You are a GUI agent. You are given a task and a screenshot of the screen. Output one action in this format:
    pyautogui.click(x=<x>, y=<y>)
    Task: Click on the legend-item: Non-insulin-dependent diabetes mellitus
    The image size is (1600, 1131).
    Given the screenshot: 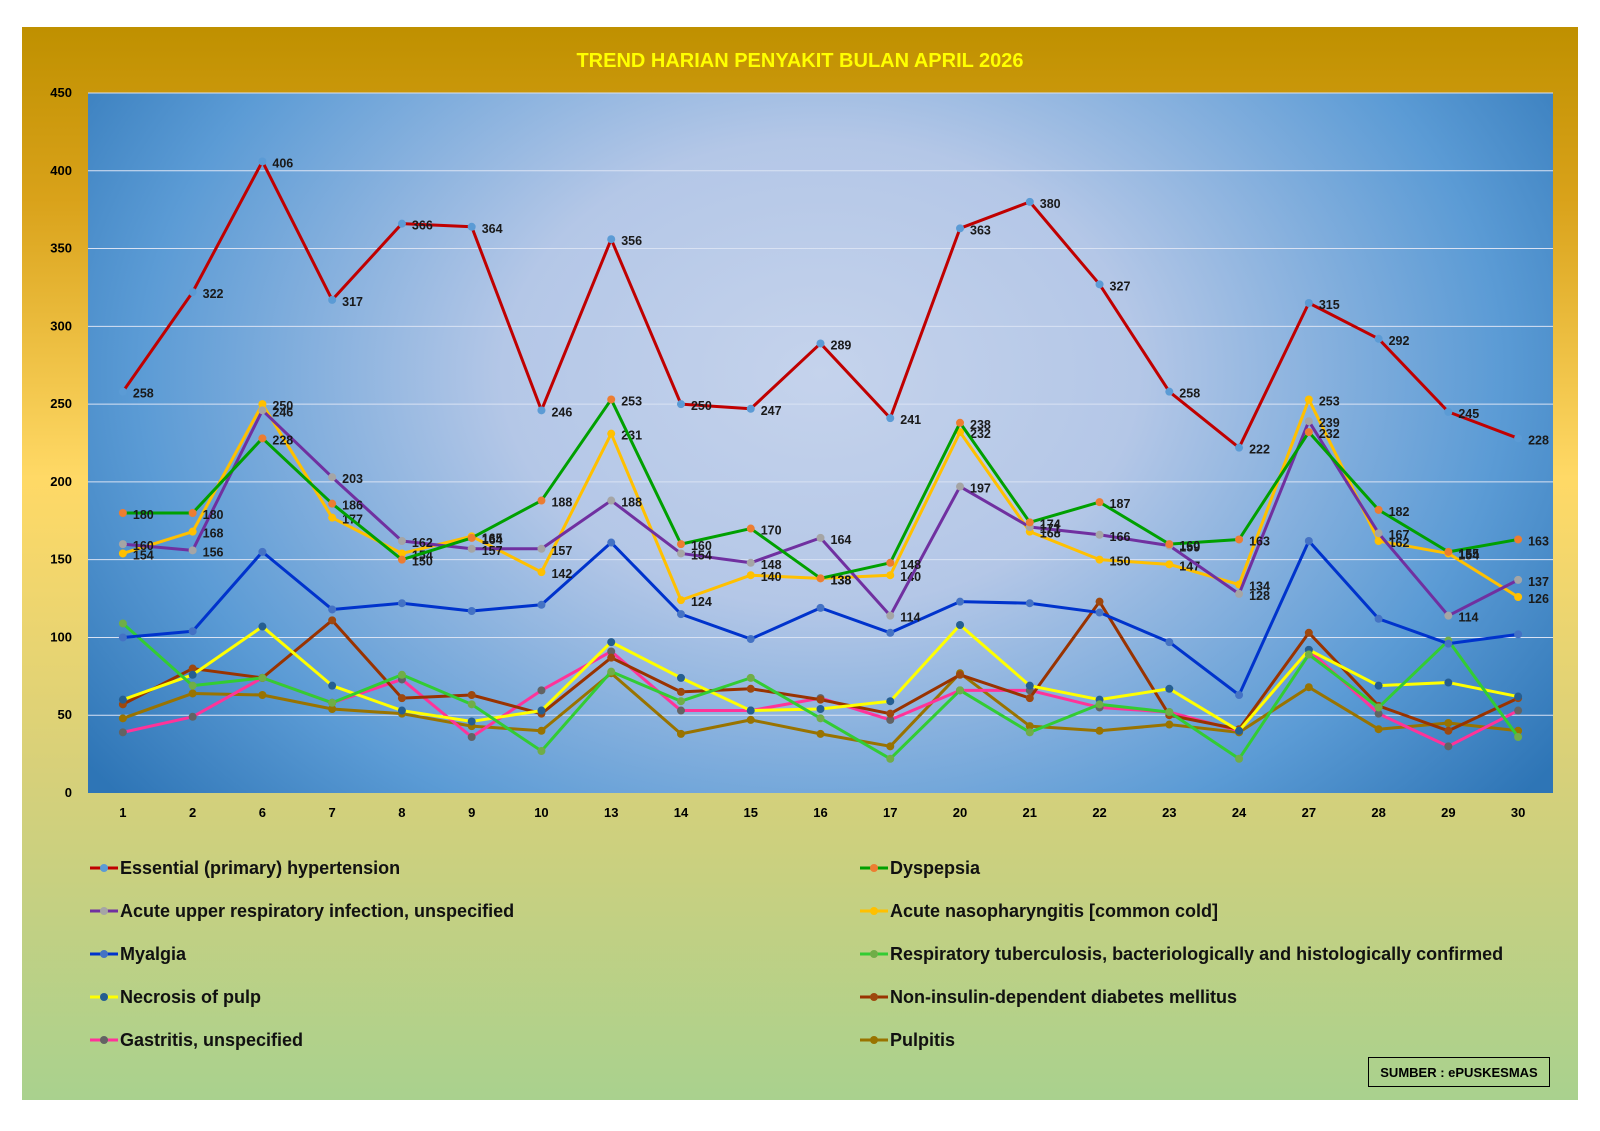 What is the action you would take?
    pyautogui.click(x=1048, y=997)
    